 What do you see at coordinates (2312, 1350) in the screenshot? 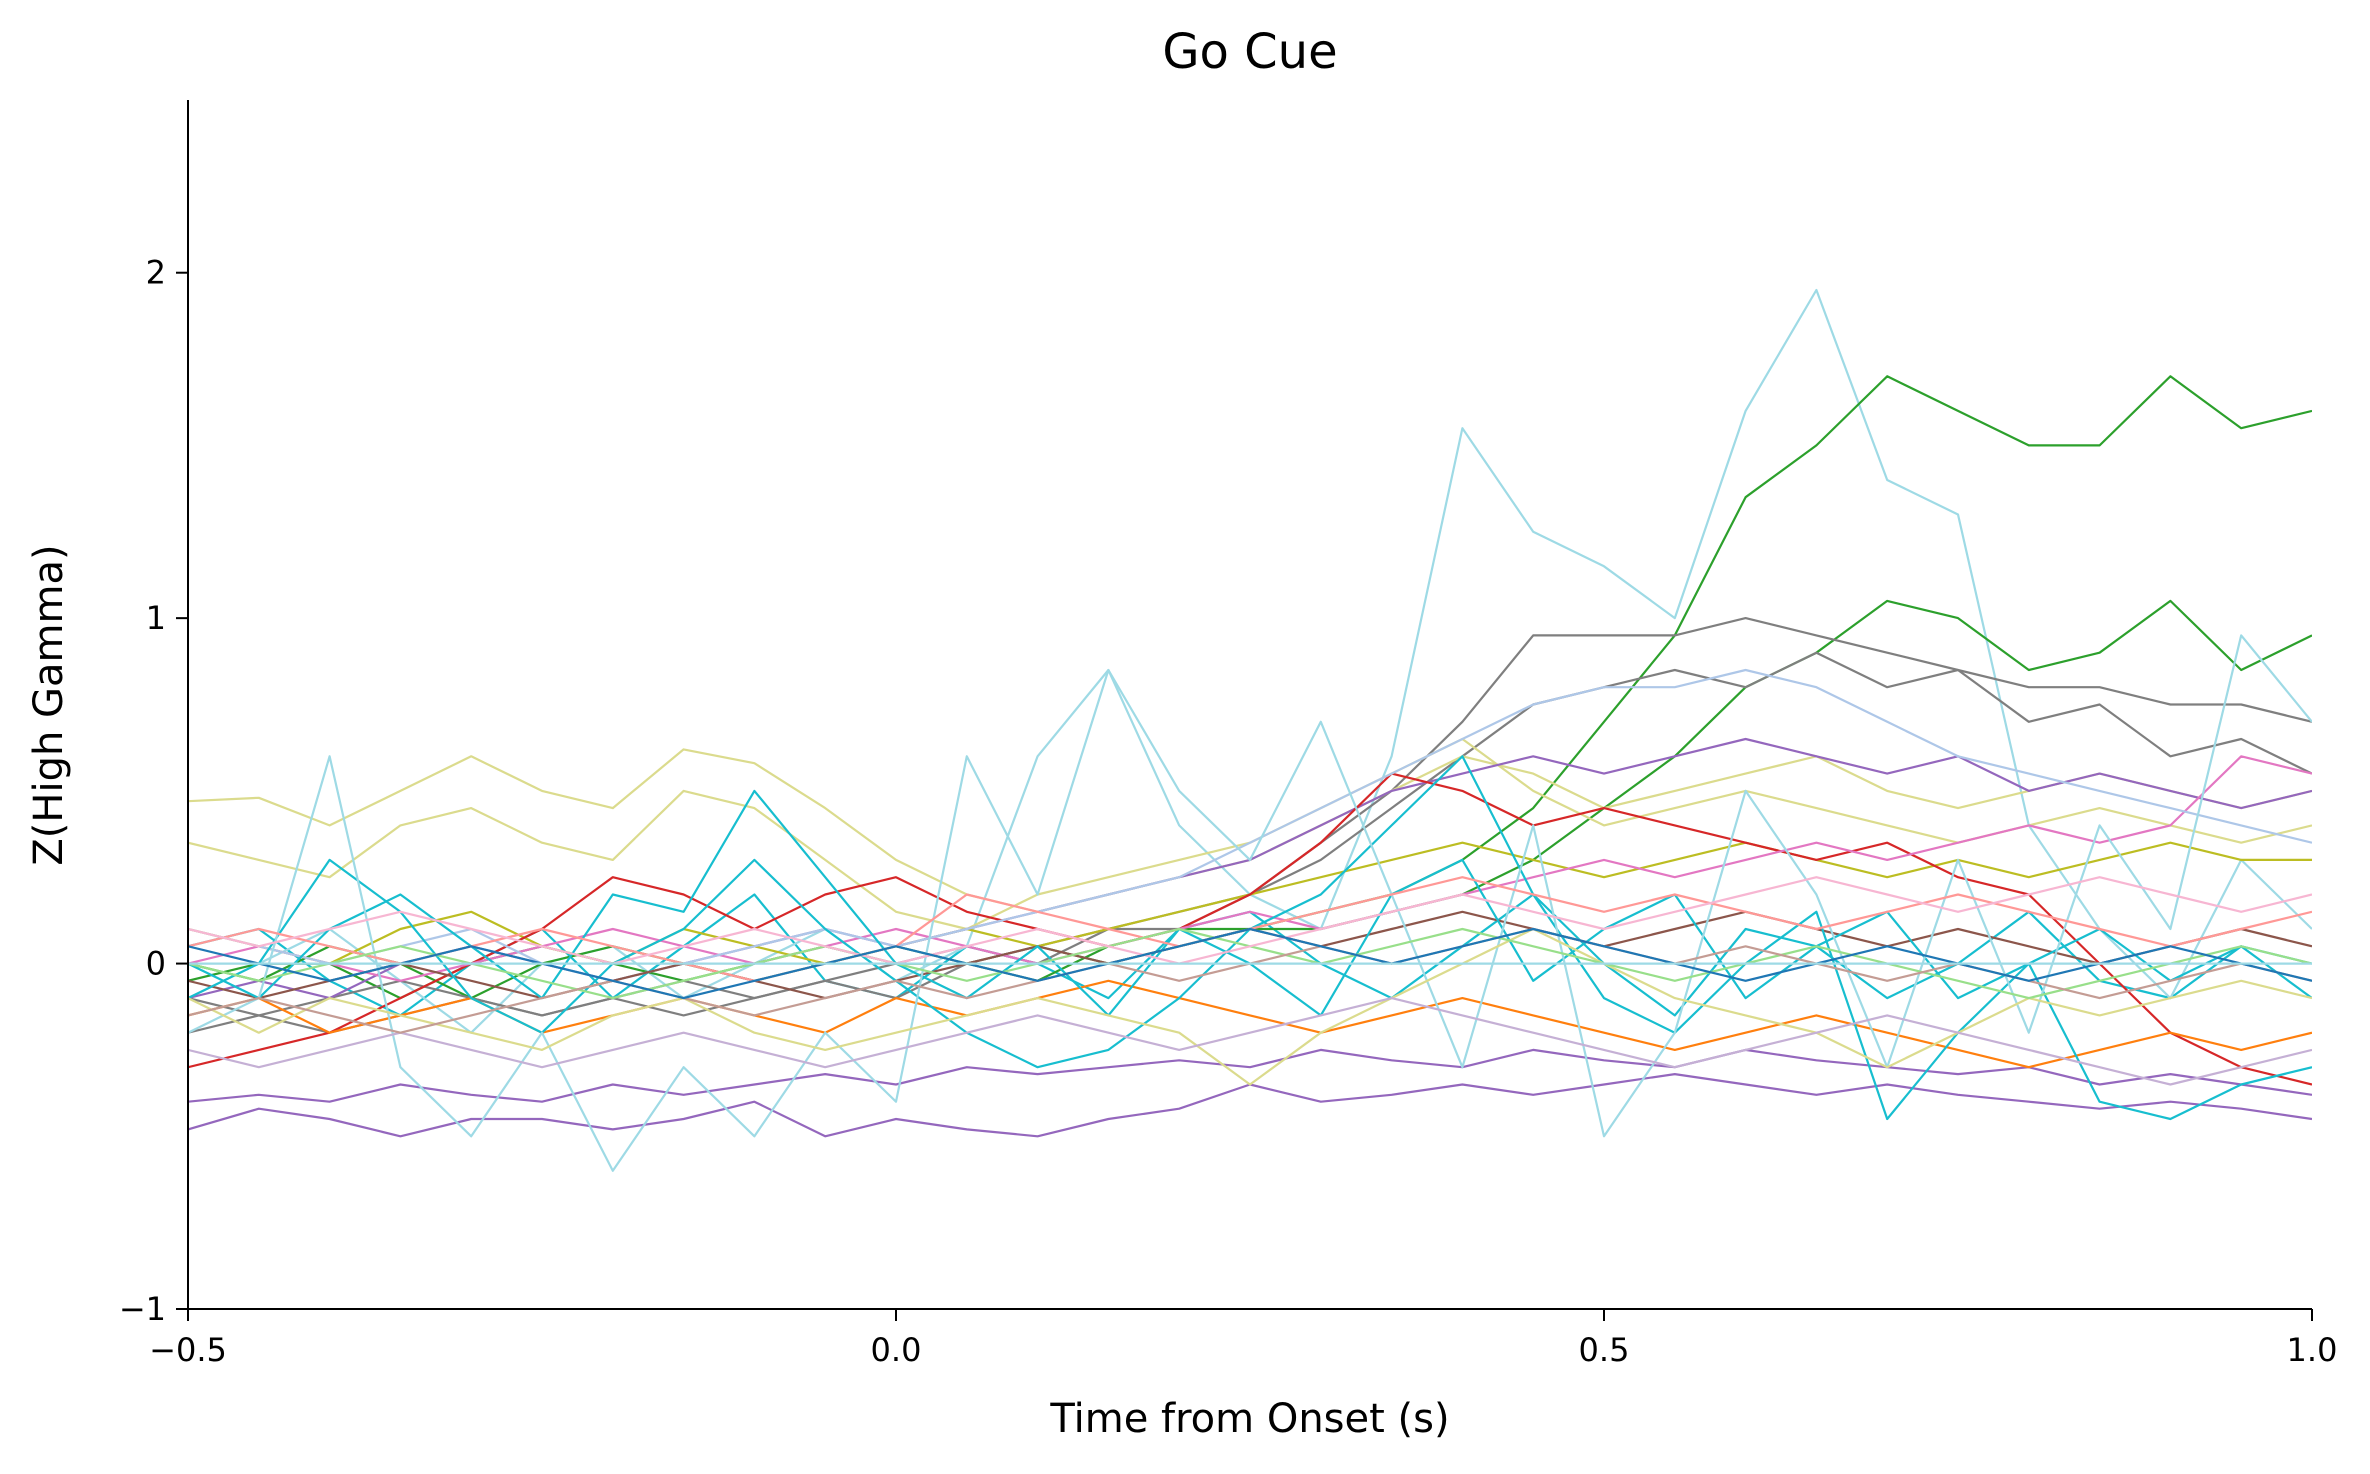
I see `x-tick-label: 1.0` at bounding box center [2312, 1350].